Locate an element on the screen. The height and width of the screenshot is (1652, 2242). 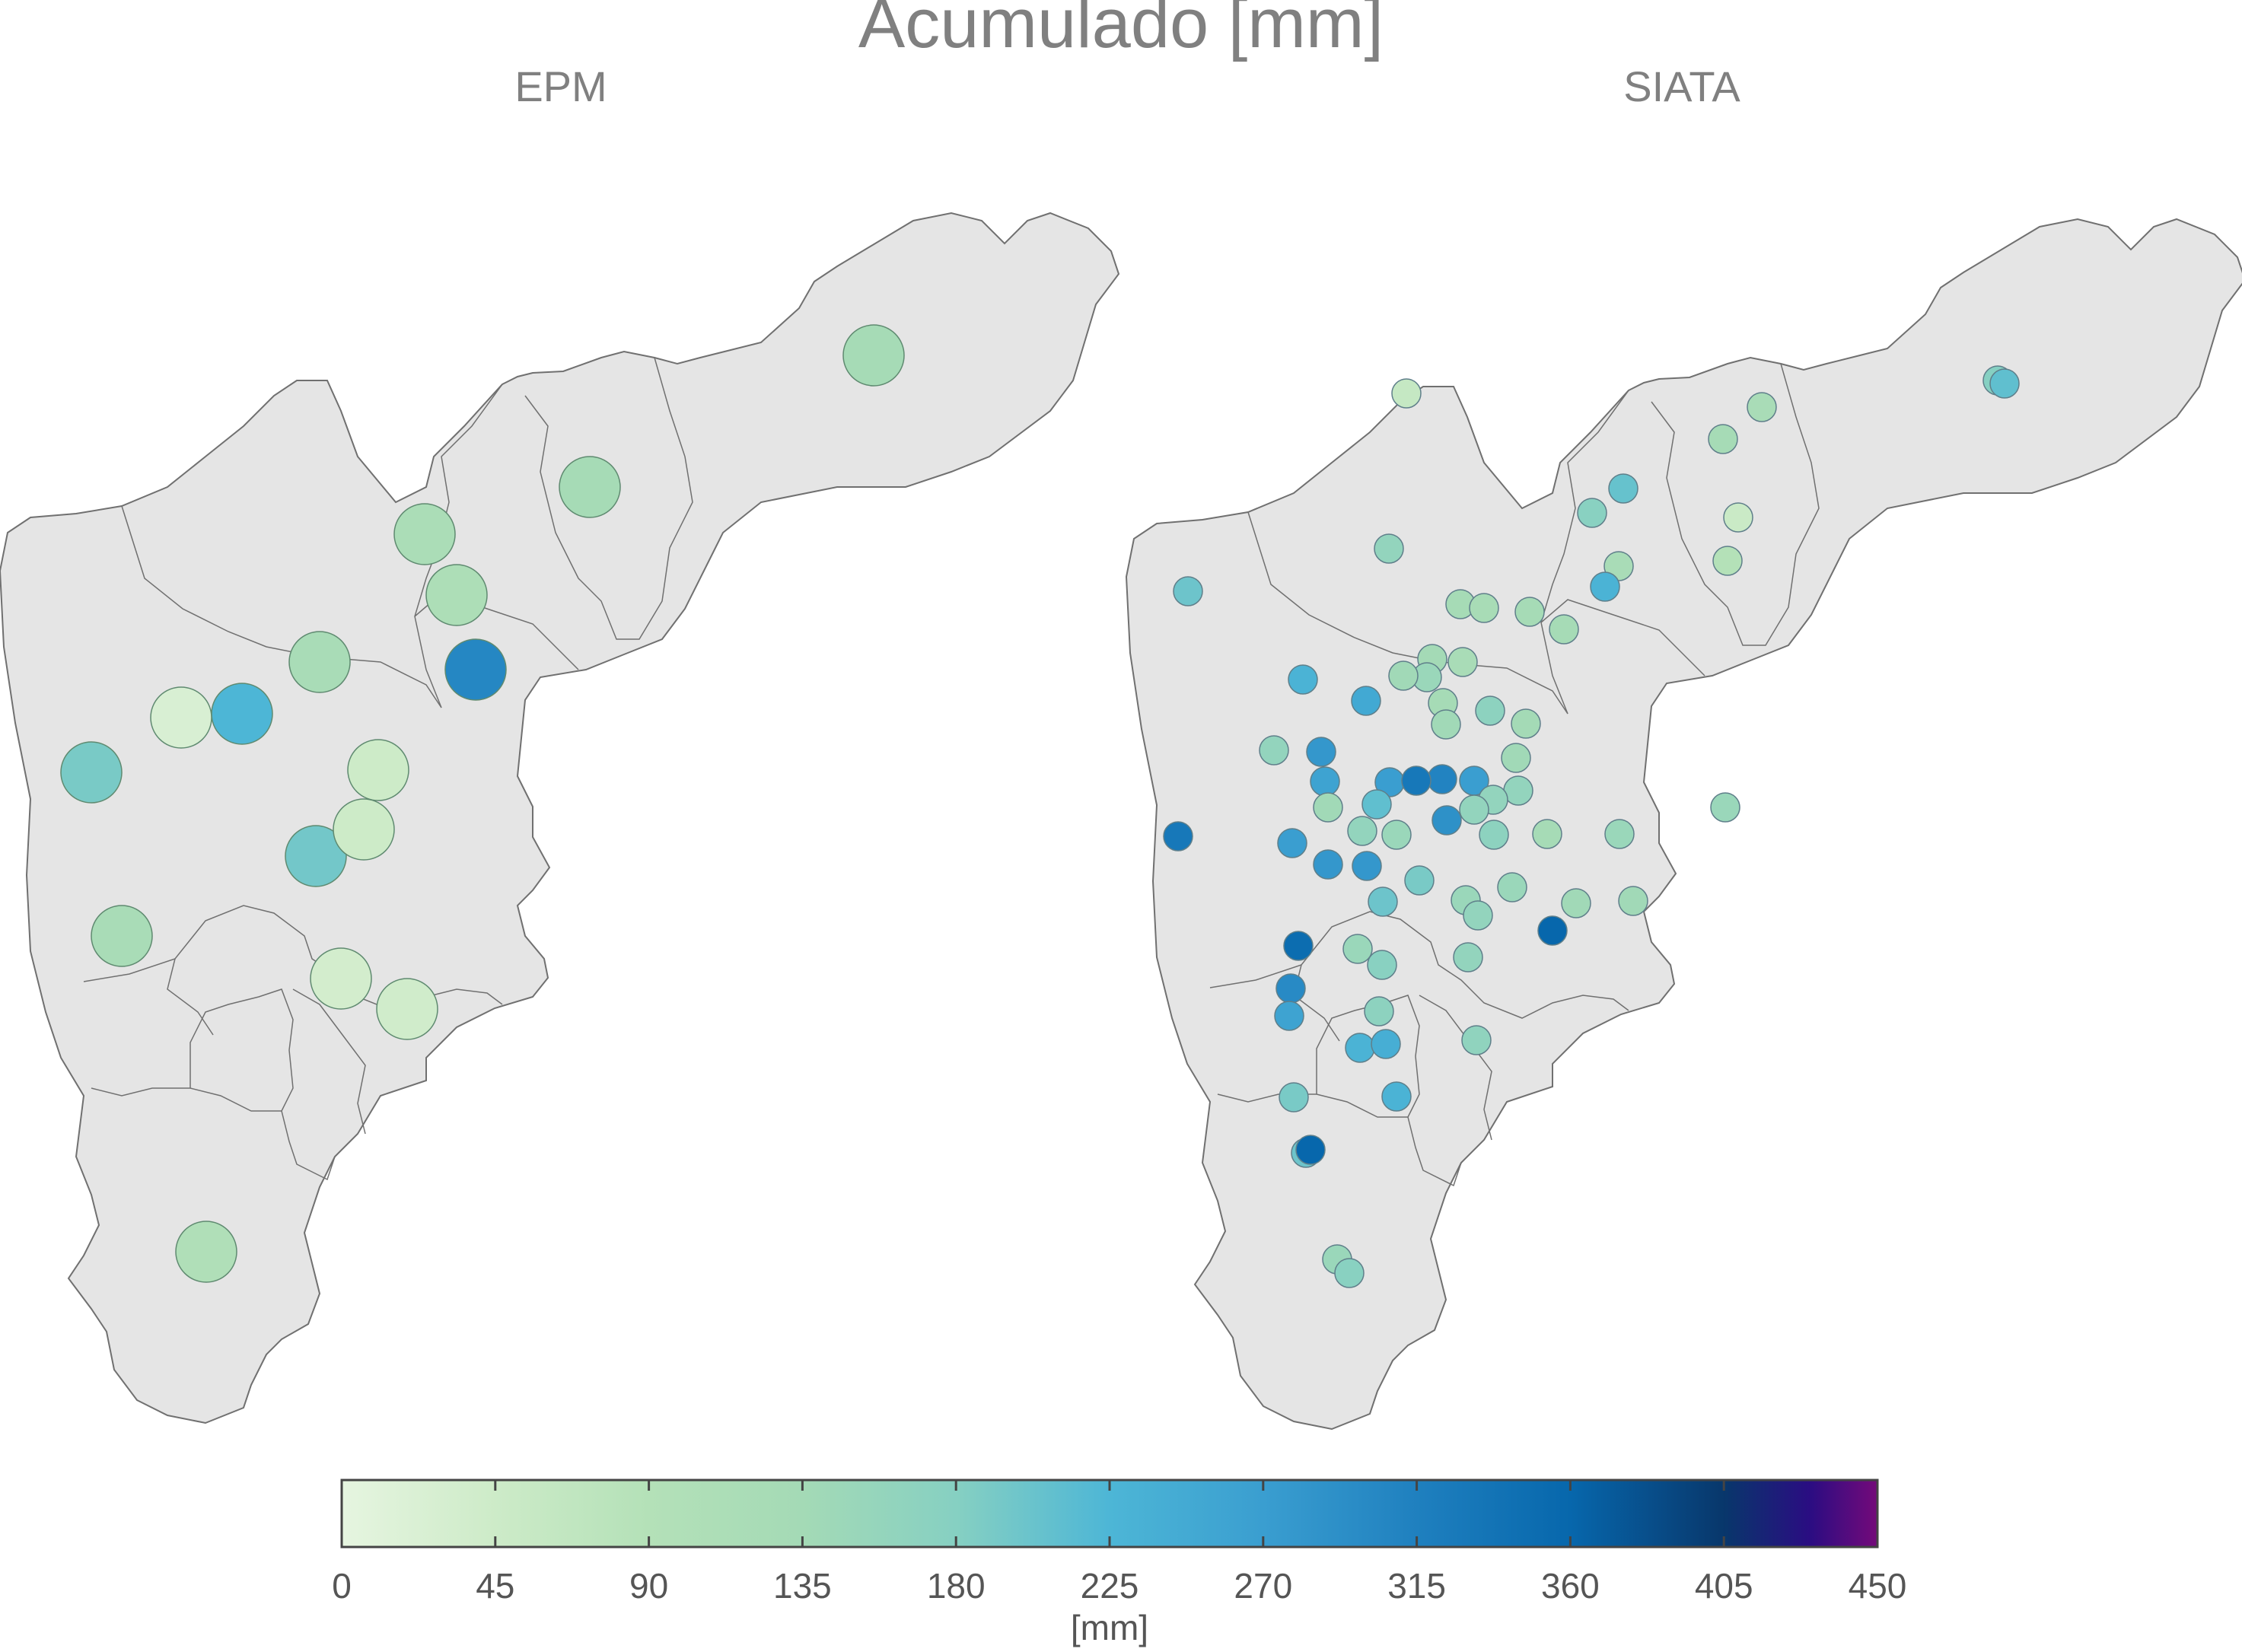
colorbar-ticks: 0 45 90 135 180 225 270 315 360 405 450 is located at coordinates (1119, 1543).